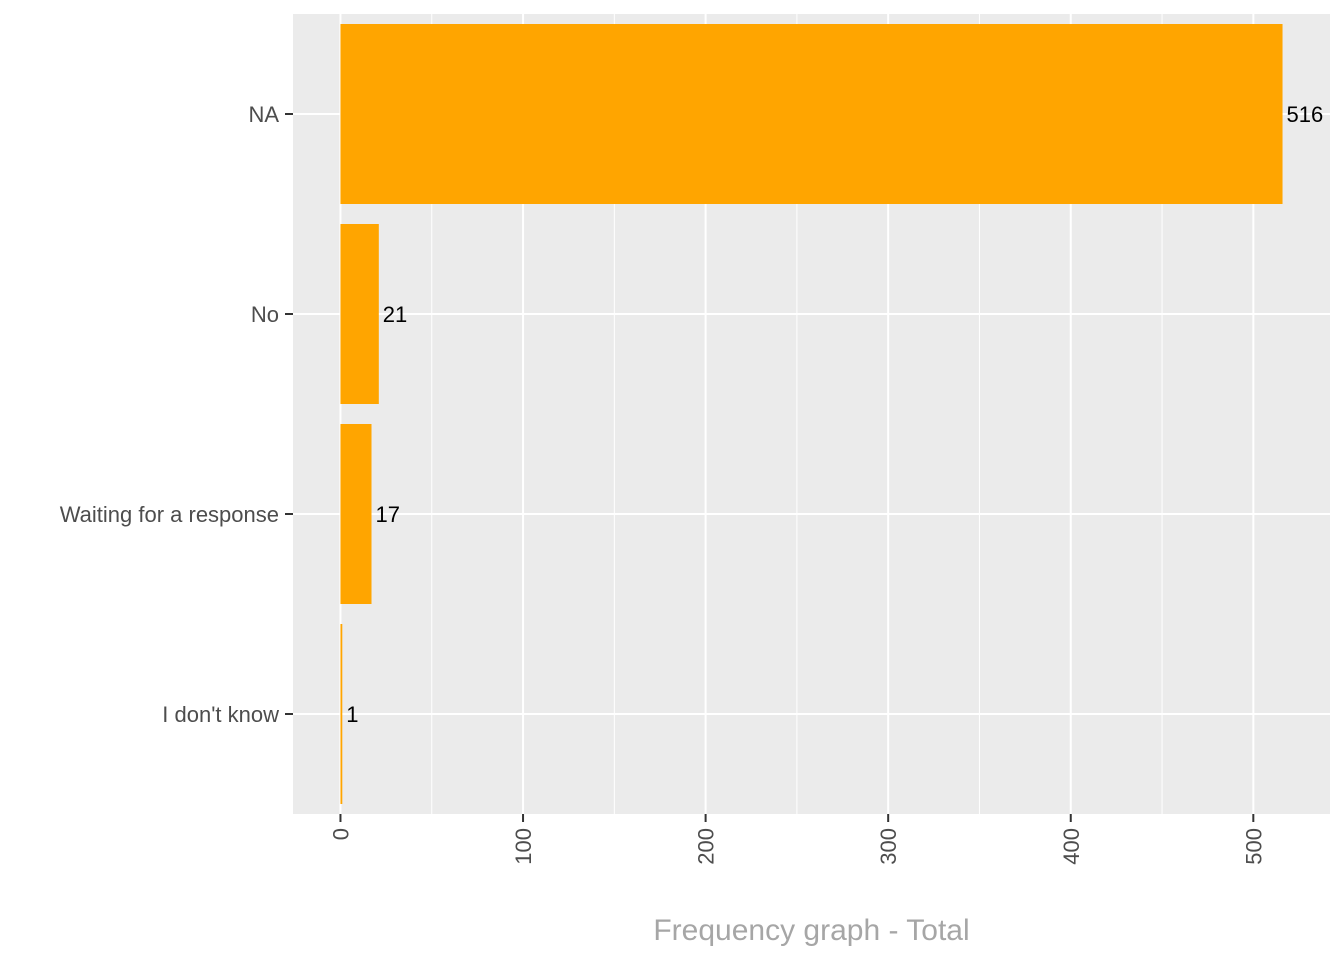 Image resolution: width=1344 pixels, height=965 pixels. What do you see at coordinates (263, 114) in the screenshot?
I see `y-tick-label: NA` at bounding box center [263, 114].